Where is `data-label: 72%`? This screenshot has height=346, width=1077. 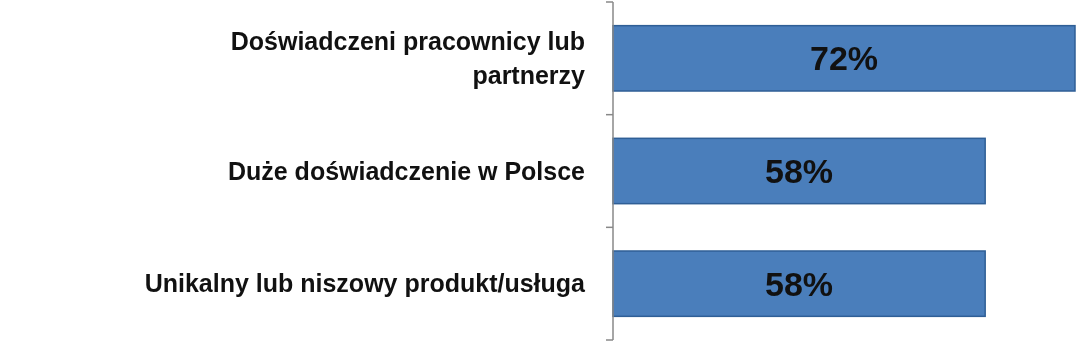
data-label: 72% is located at coordinates (844, 58).